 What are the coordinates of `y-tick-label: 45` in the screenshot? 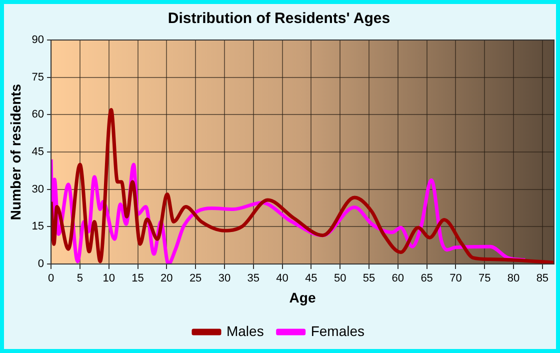 It's located at (38, 152).